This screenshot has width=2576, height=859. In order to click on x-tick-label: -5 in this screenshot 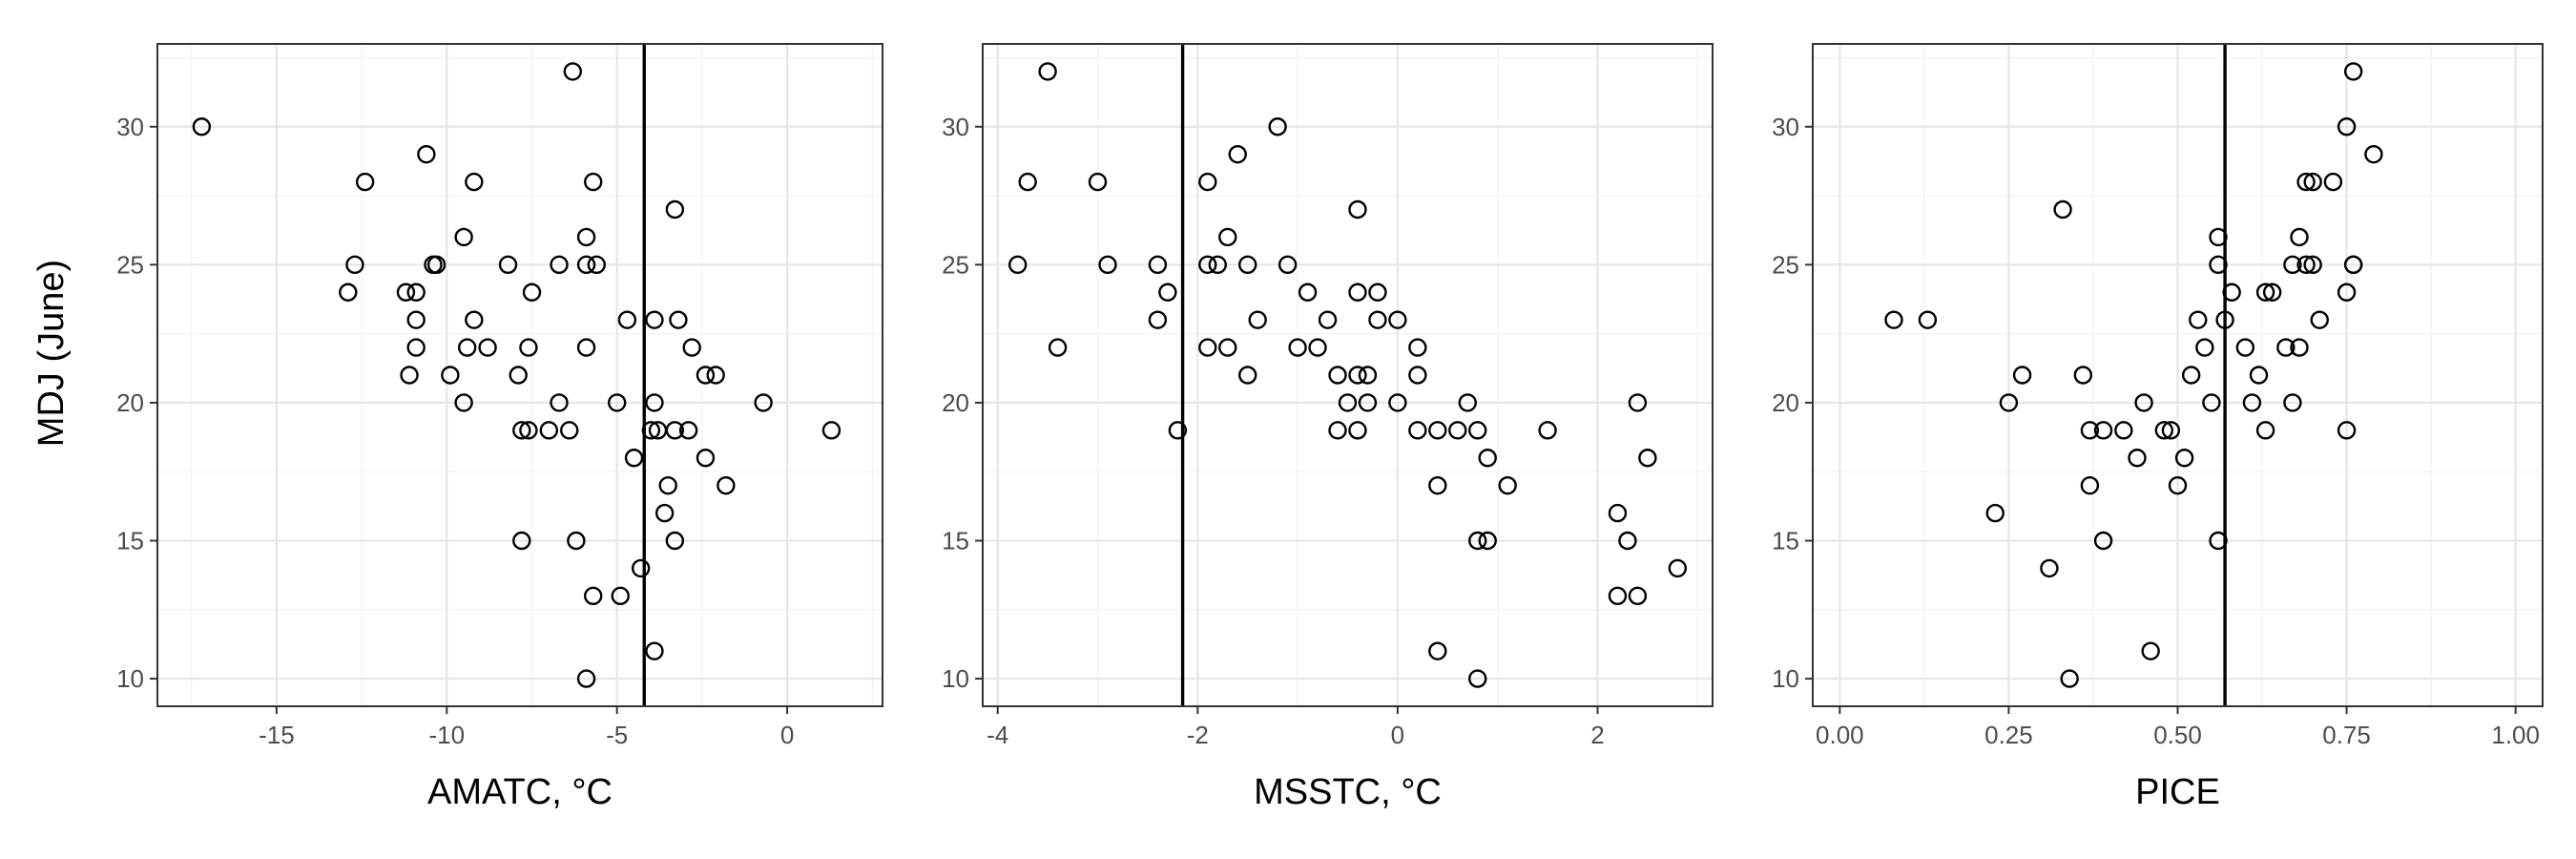, I will do `click(617, 735)`.